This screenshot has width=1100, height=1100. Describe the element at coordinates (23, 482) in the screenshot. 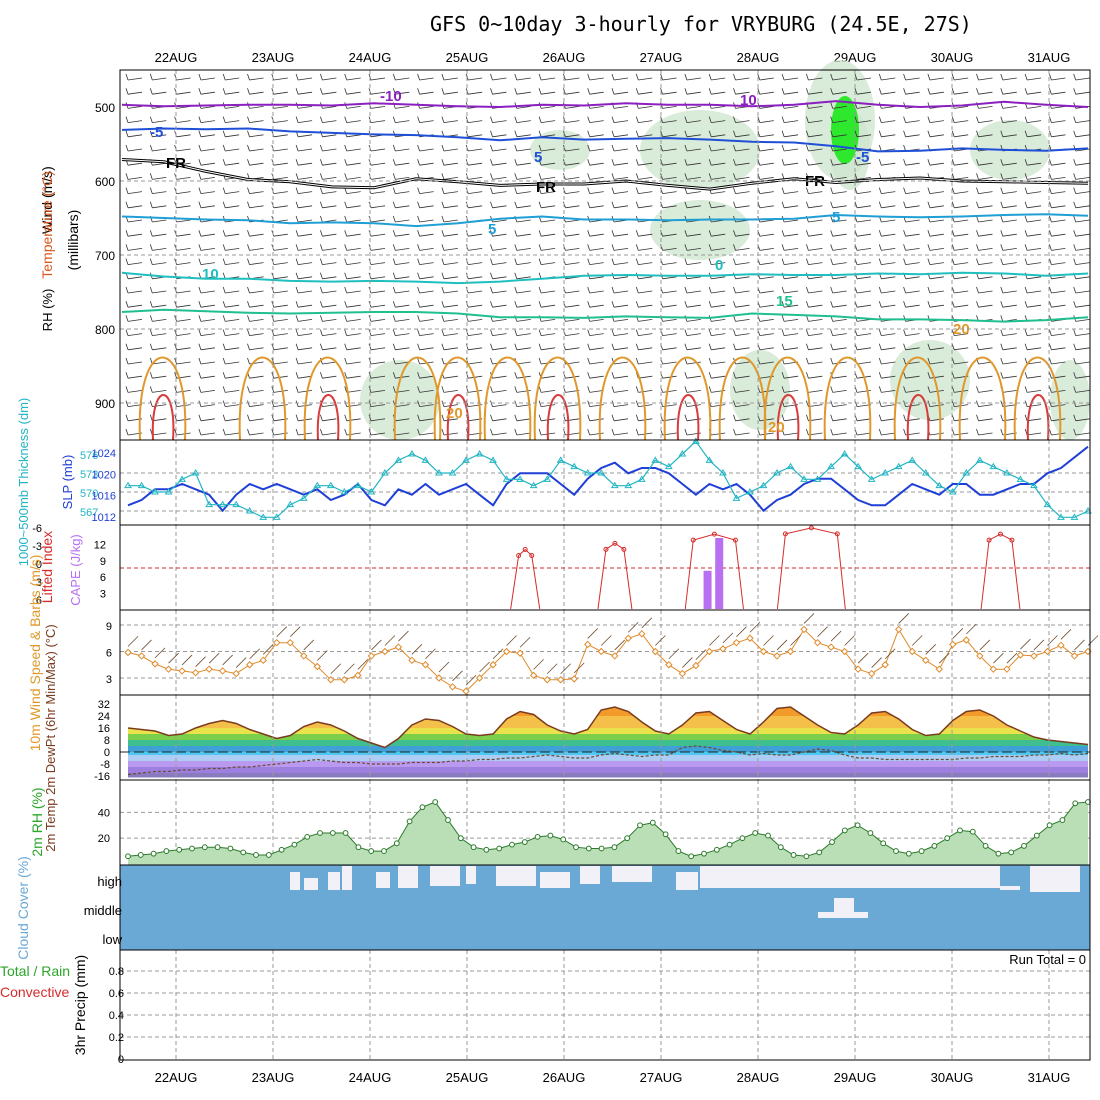

I see `ylabel-thickness: 1000~500mb Thickness (dm)` at that location.